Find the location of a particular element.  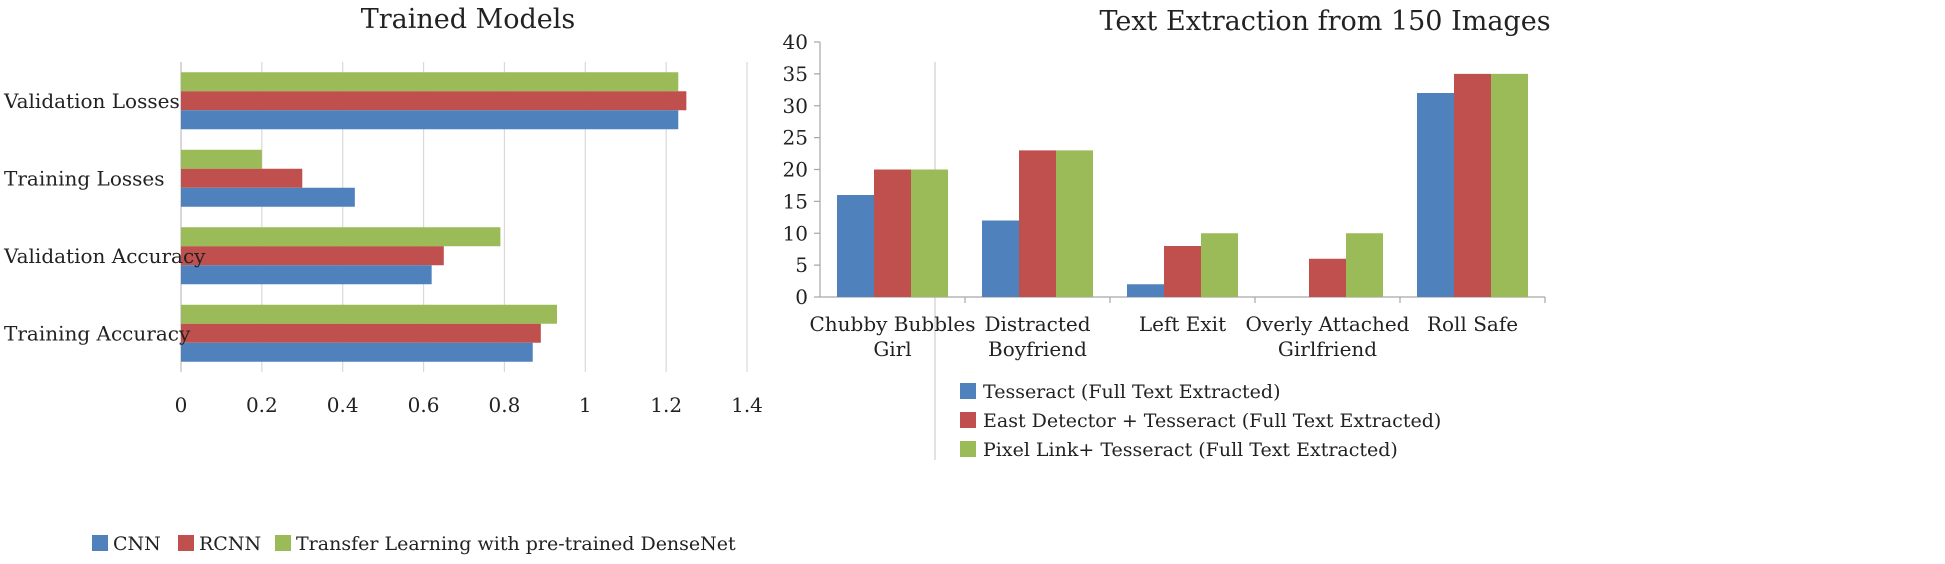

bar-transfer-learning-with-pre-trained-densenet-validation-losses is located at coordinates (430, 82).